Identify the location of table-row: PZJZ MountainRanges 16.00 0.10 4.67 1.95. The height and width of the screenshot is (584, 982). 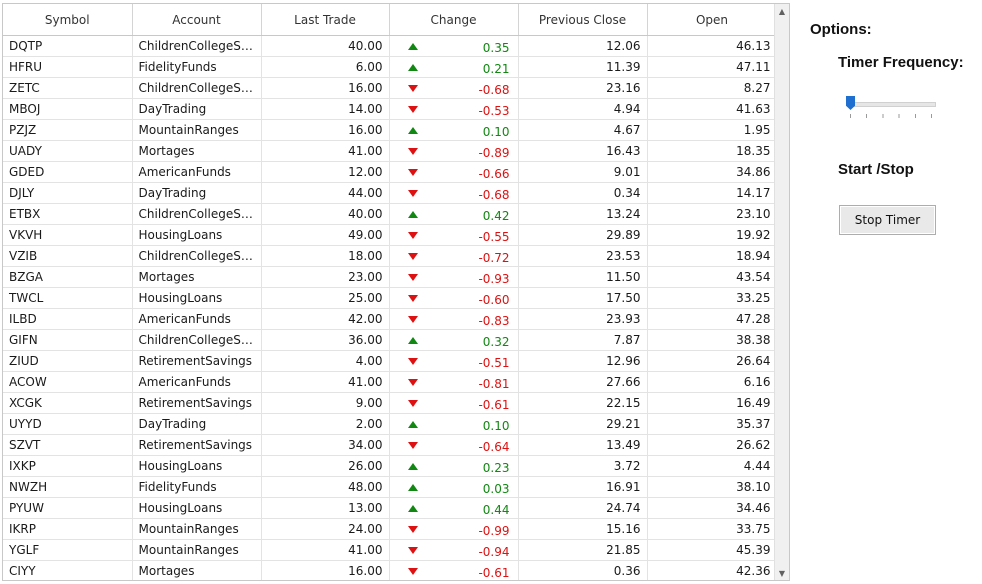
(390, 130).